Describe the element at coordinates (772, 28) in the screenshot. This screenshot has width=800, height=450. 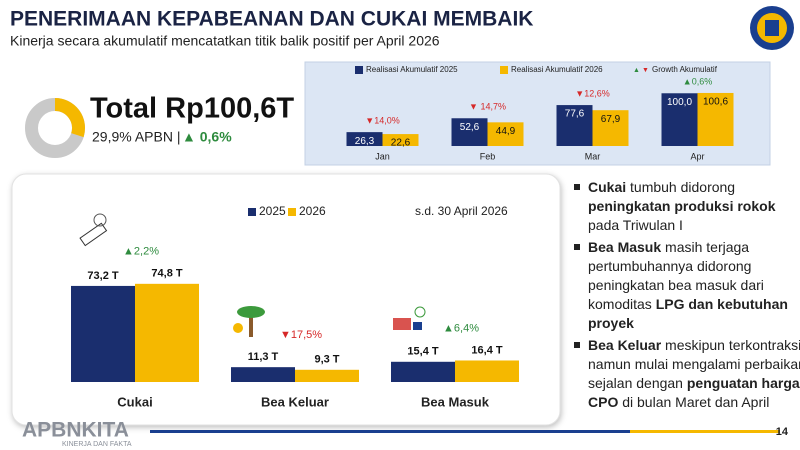
I see `logo` at that location.